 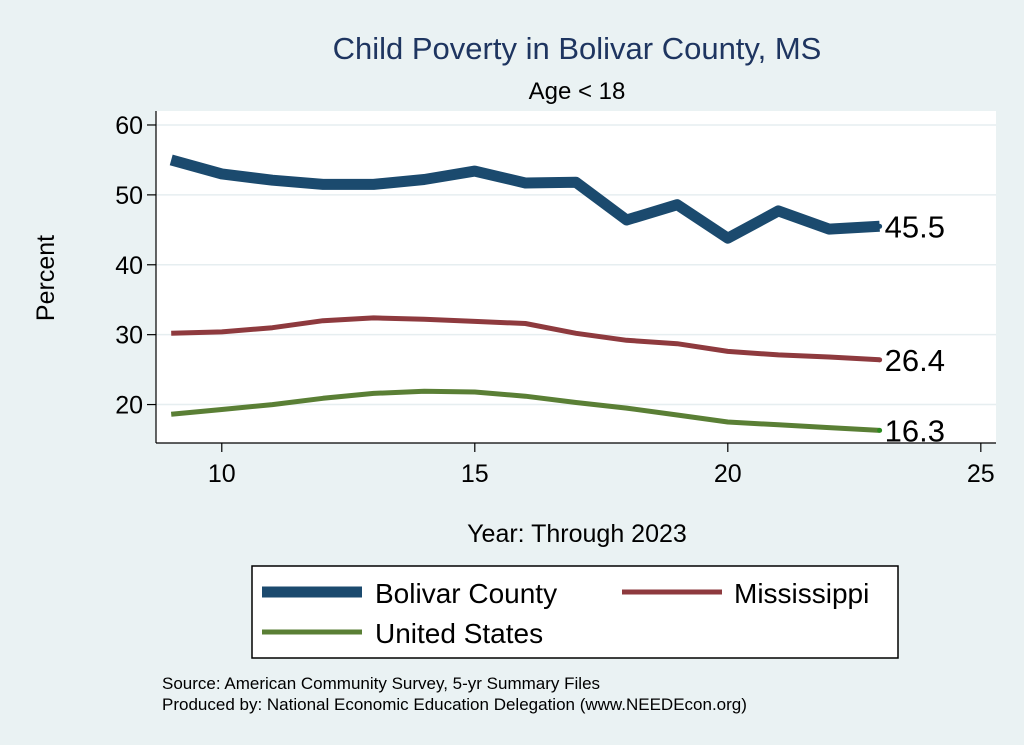 What do you see at coordinates (801, 593) in the screenshot?
I see `legend-label-mississippi: Mississippi` at bounding box center [801, 593].